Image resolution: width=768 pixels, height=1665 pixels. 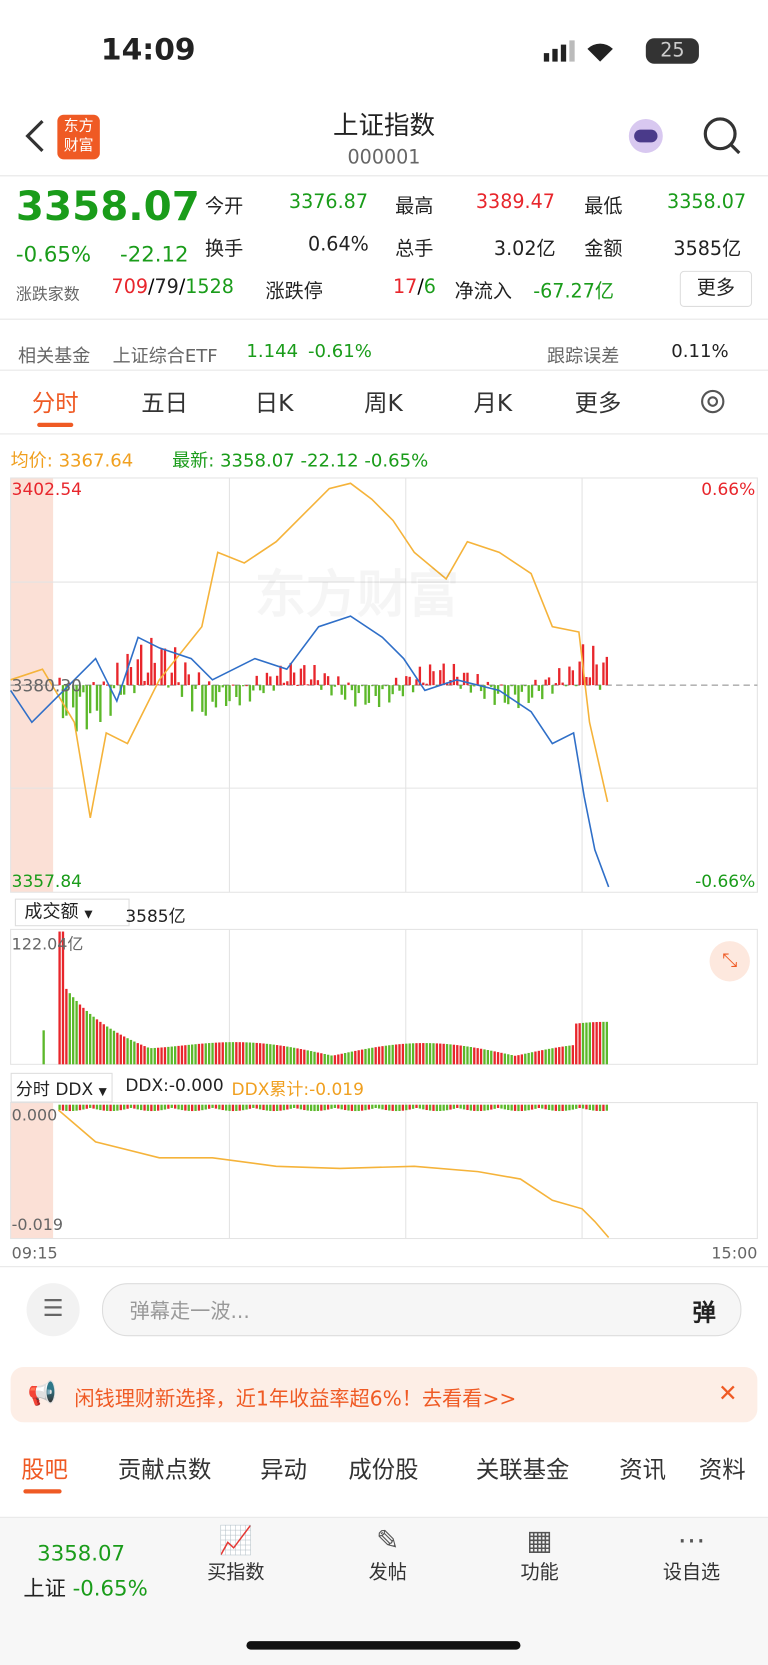 I want to click on bottom-tab: 成份股, so click(x=383, y=1470).